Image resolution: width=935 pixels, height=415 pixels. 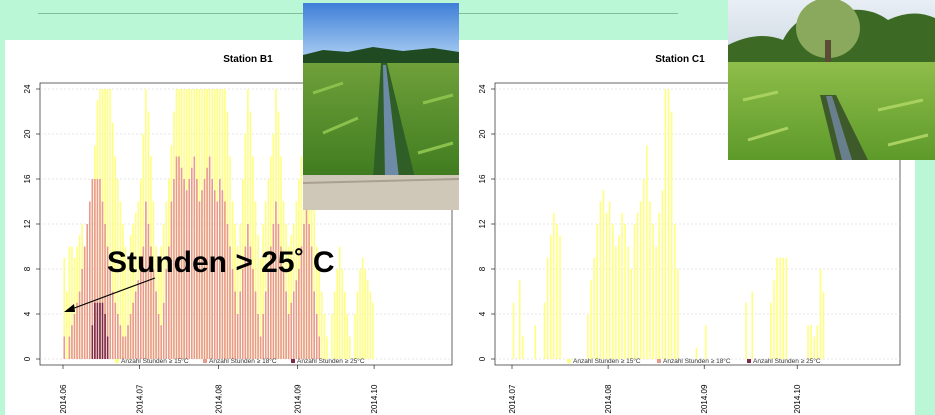 What do you see at coordinates (787, 361) in the screenshot?
I see `legend-label: Anzahl Stunden ≥ 25°C` at bounding box center [787, 361].